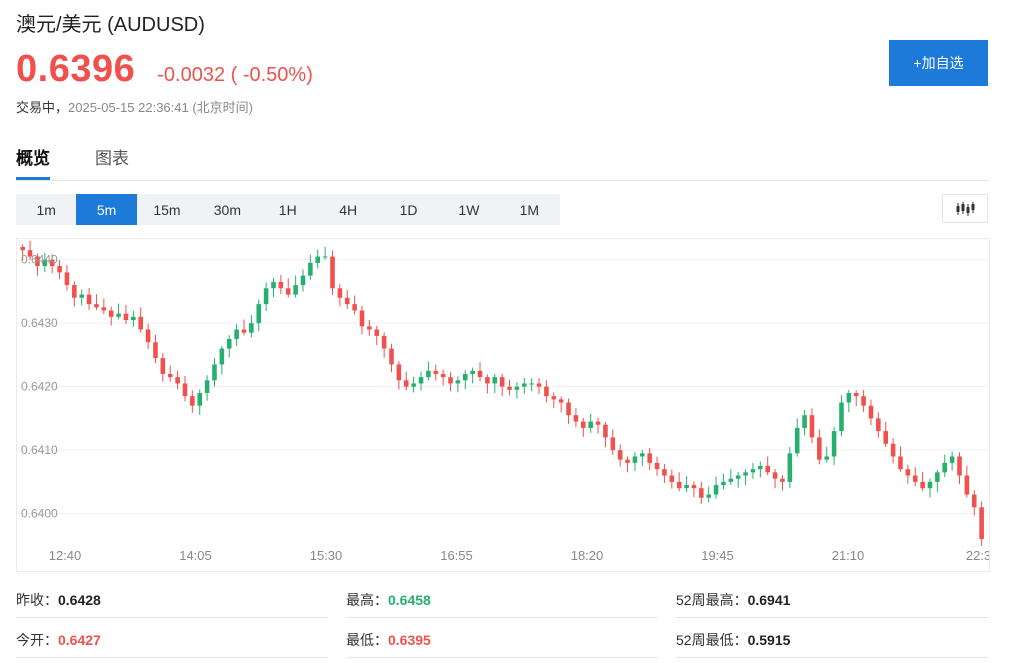  What do you see at coordinates (167, 209) in the screenshot?
I see `period-15m: 15m` at bounding box center [167, 209].